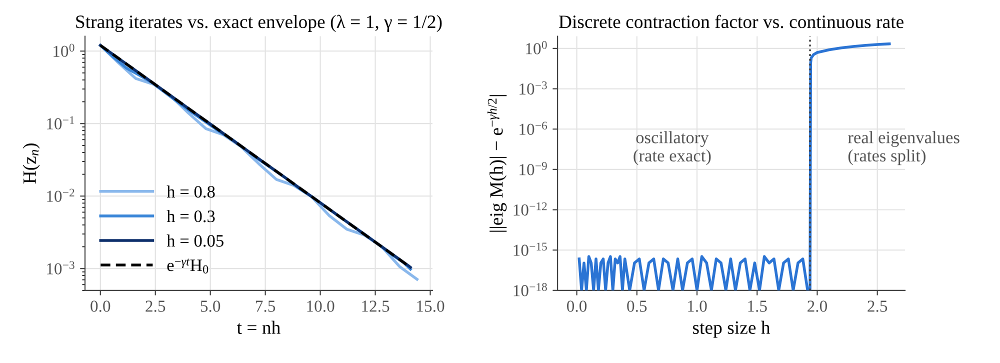 This screenshot has width=1000, height=363. Describe the element at coordinates (60, 195) in the screenshot. I see `y-tick-label: 10$^{−2}$` at that location.